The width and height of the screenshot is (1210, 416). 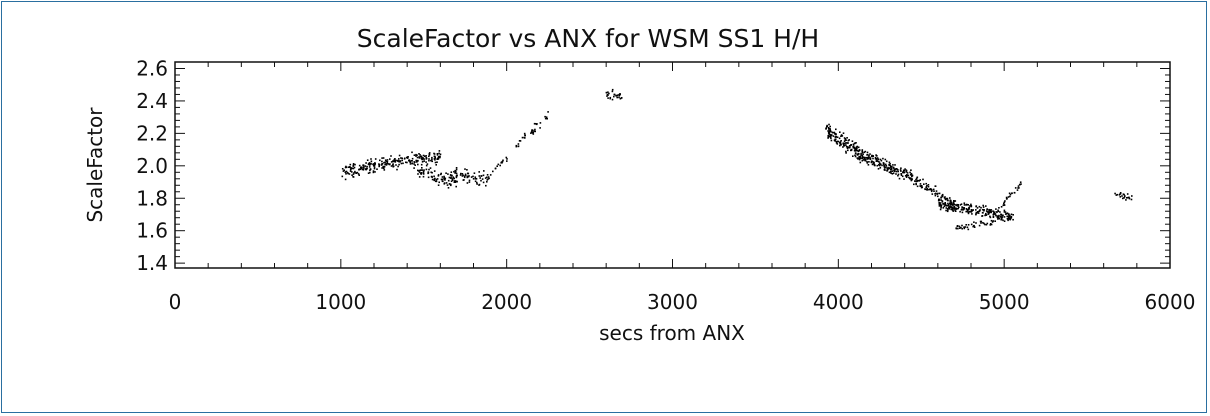 I want to click on y-tick-label: 2.2, so click(x=152, y=133).